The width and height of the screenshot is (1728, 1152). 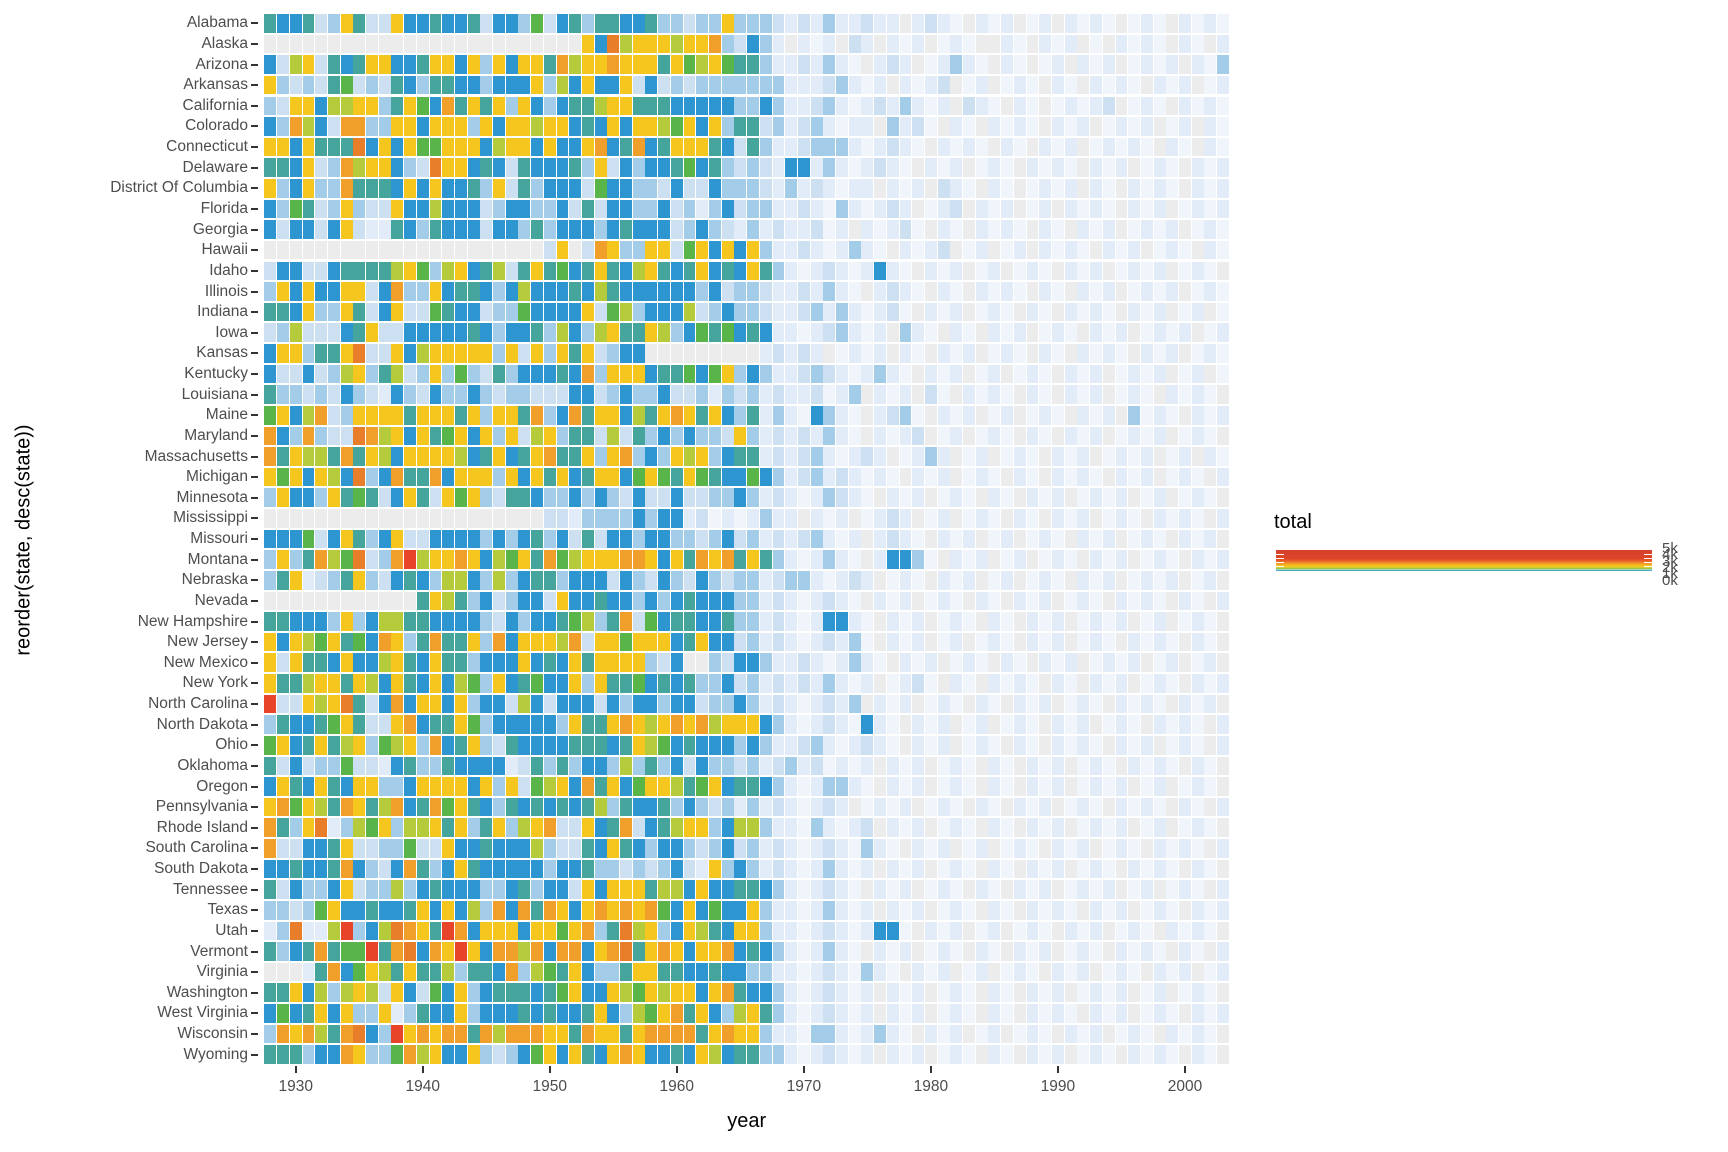 What do you see at coordinates (202, 827) in the screenshot?
I see `y-axis-label: Rhode Island` at bounding box center [202, 827].